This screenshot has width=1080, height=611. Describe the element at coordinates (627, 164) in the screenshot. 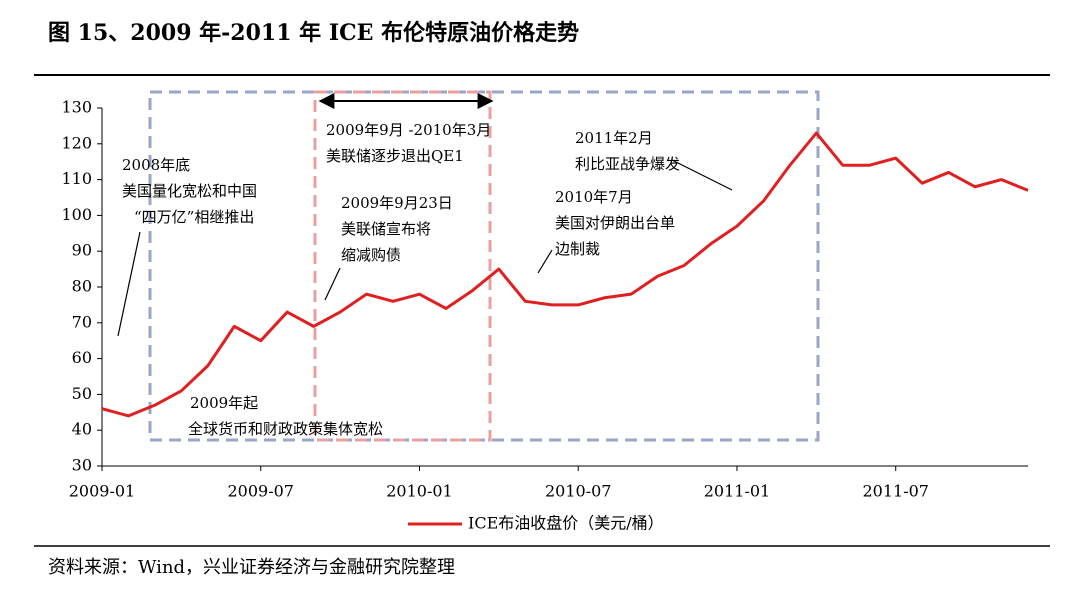

I see `annotation: 利比亚战争爆发` at that location.